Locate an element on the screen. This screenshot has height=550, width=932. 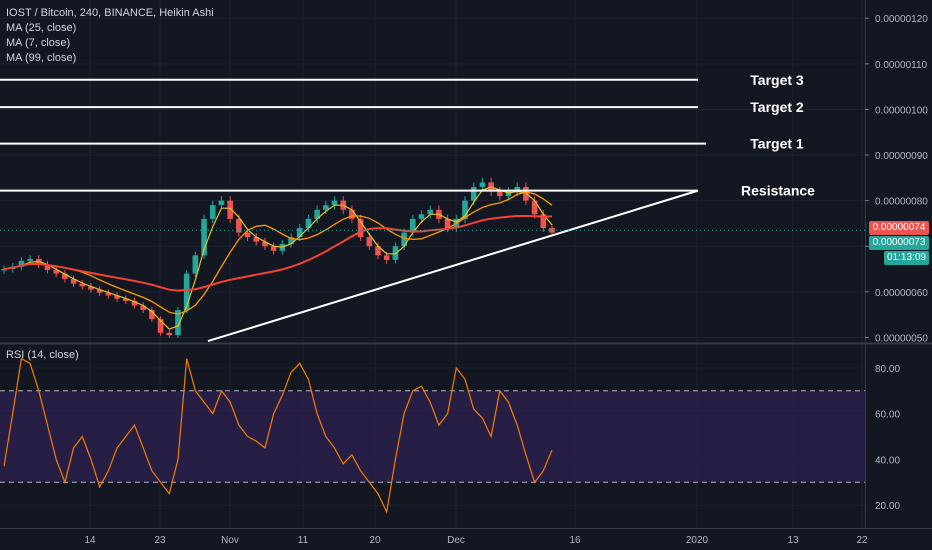
line-target-1-label: Target 1 is located at coordinates (777, 144).